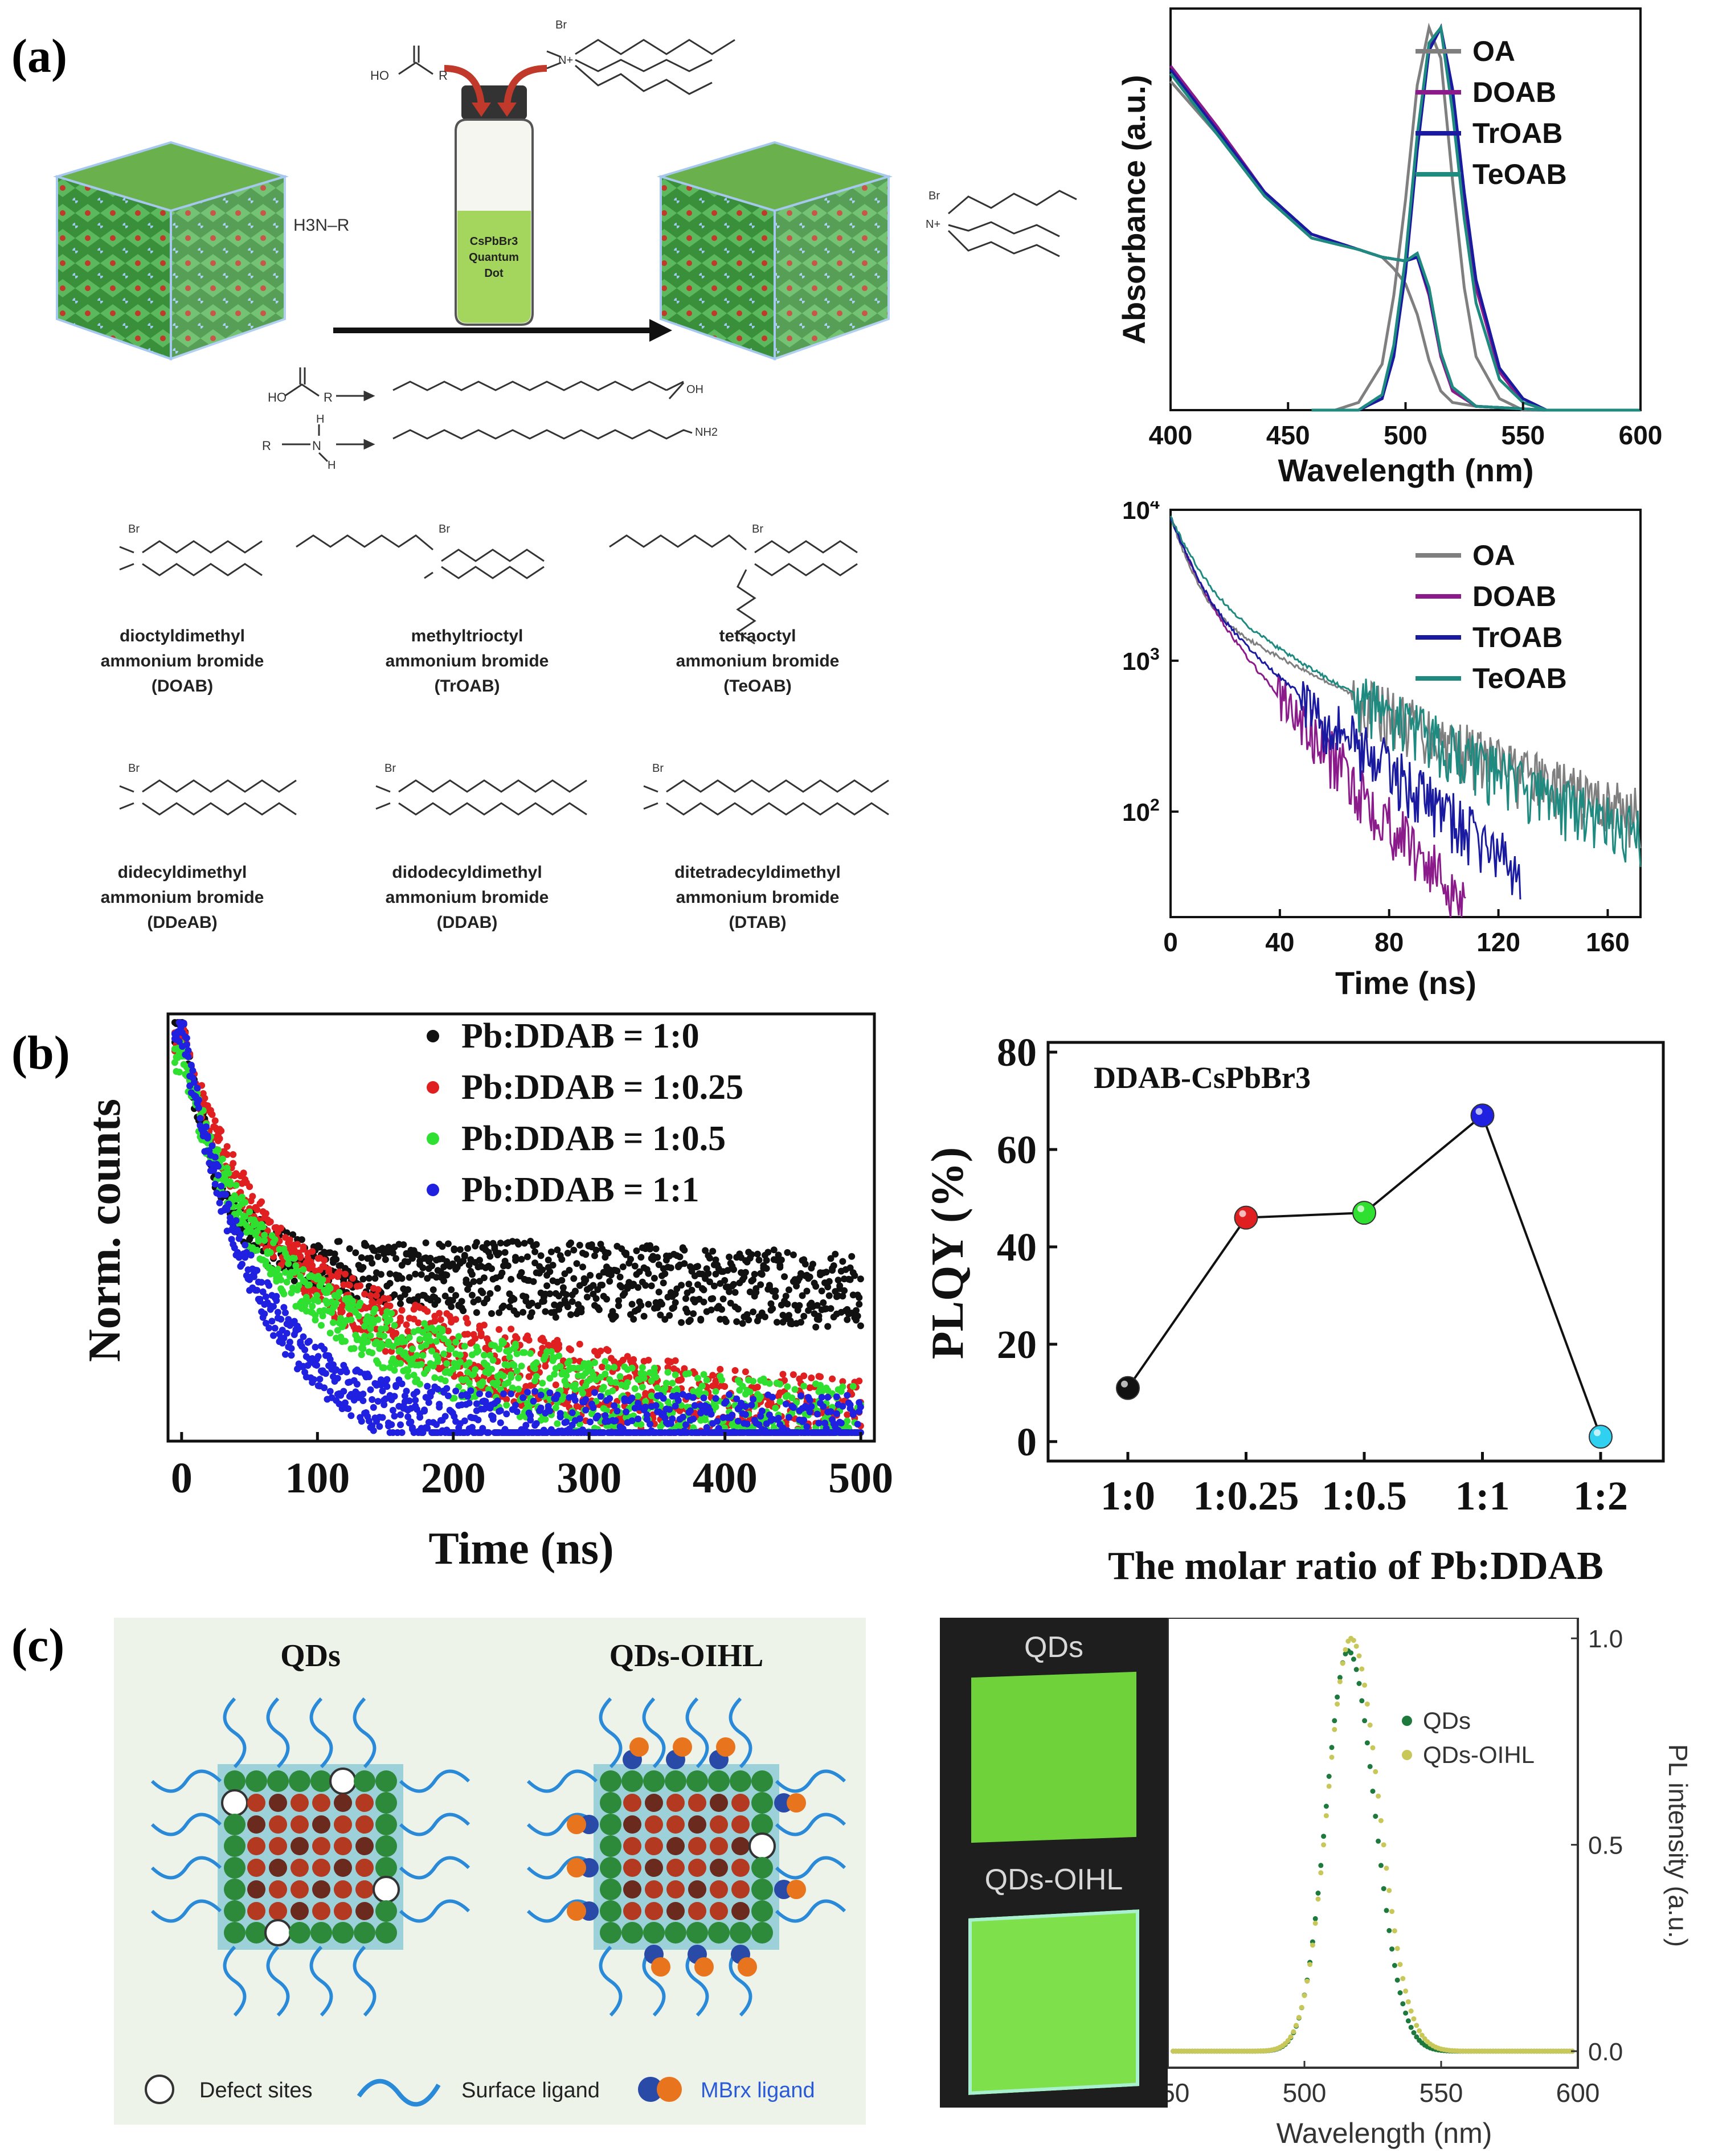 This screenshot has width=1710, height=2156. I want to click on absorbance-line-doab, so click(1405, 238).